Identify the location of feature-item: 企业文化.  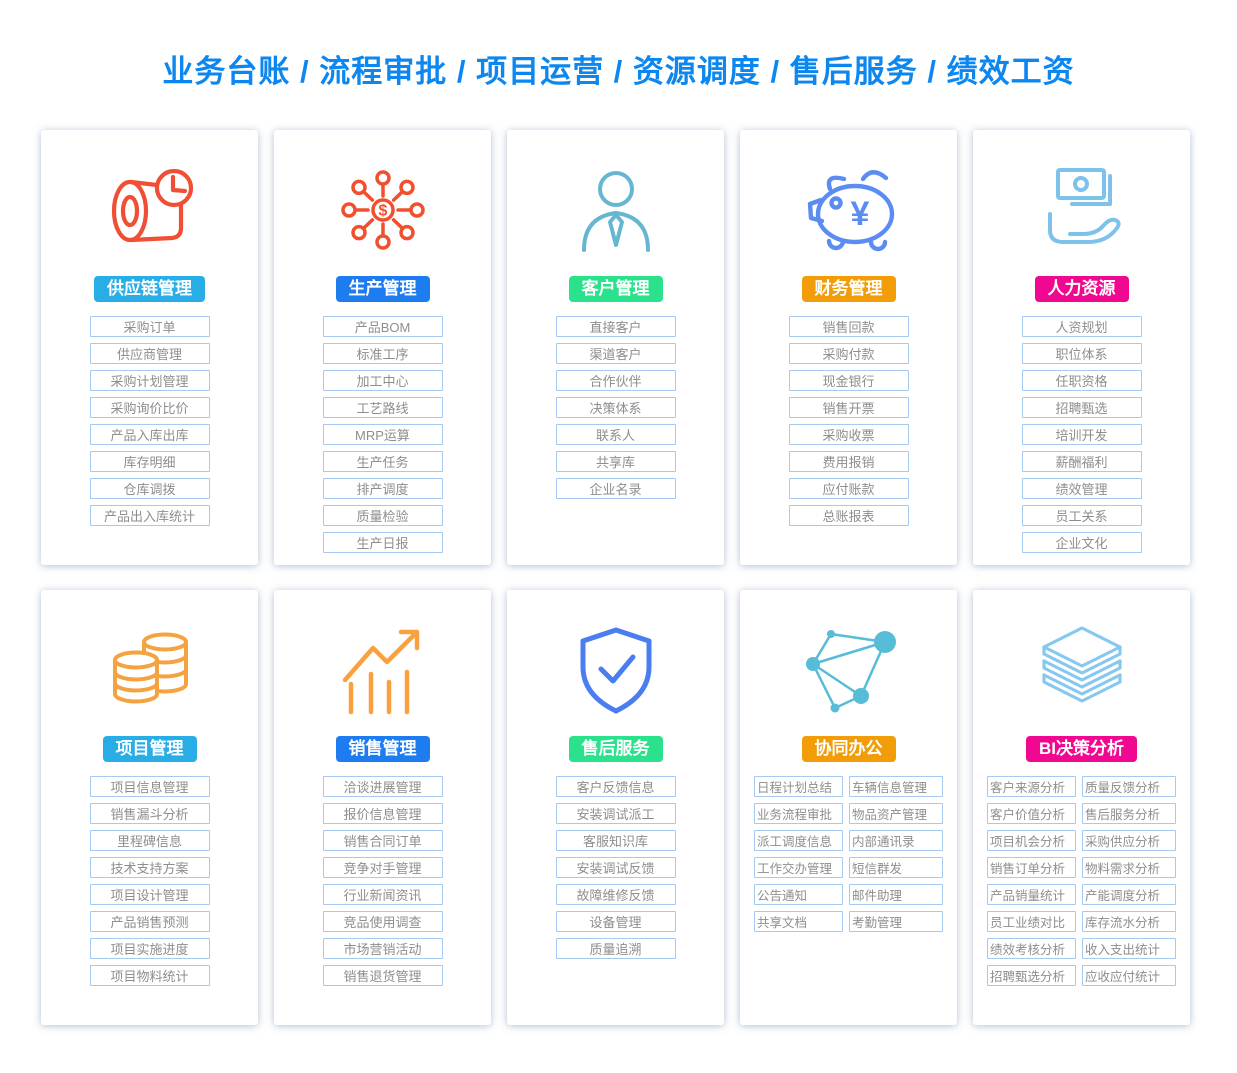
(1081, 542).